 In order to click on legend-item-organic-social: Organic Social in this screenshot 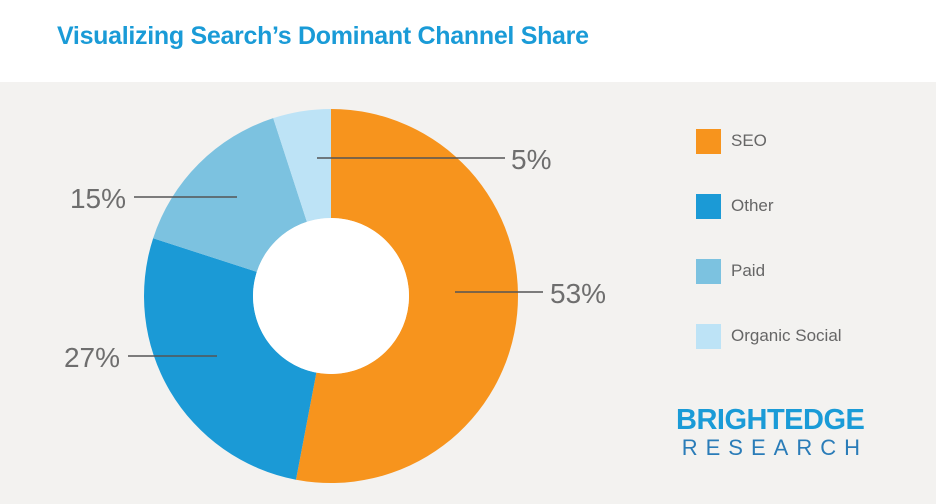, I will do `click(769, 336)`.